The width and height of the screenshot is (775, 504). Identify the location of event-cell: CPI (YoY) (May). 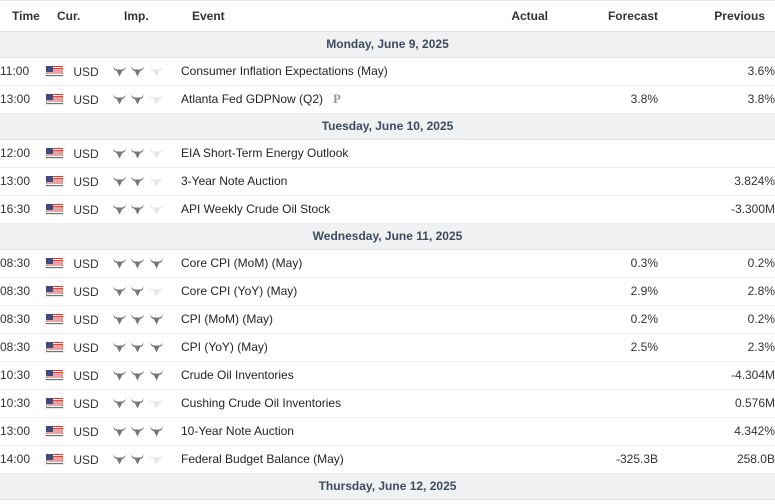
(310, 347).